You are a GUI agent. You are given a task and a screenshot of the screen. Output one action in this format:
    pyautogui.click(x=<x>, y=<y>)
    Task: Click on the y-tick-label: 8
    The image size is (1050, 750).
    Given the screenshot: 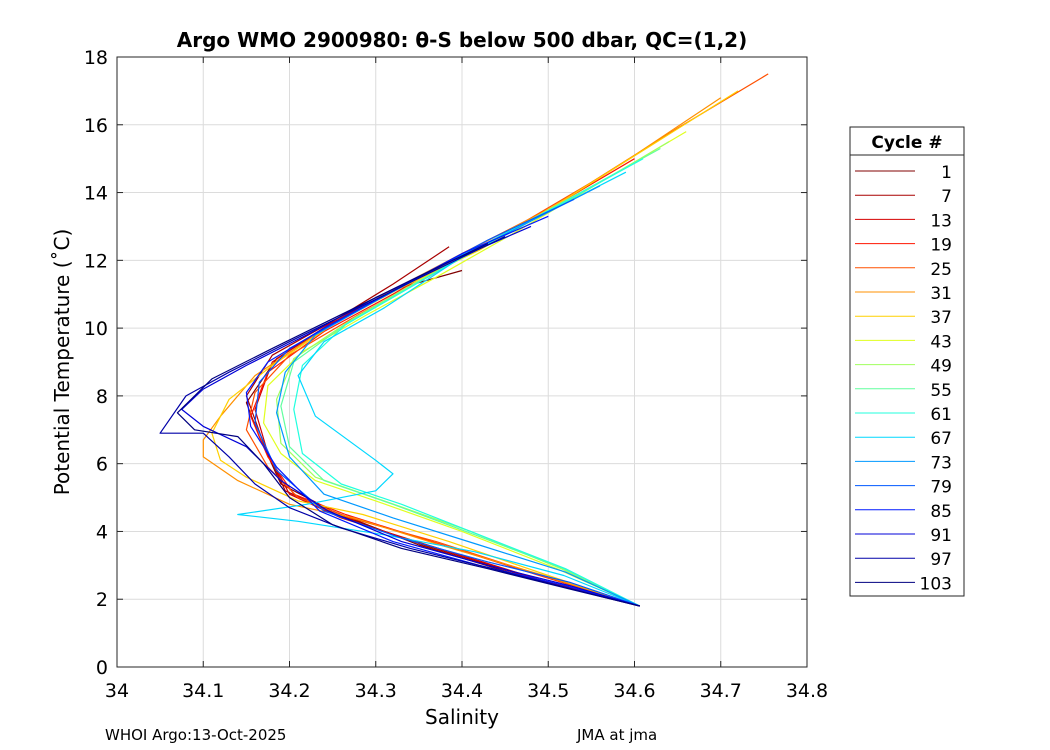 What is the action you would take?
    pyautogui.click(x=102, y=397)
    